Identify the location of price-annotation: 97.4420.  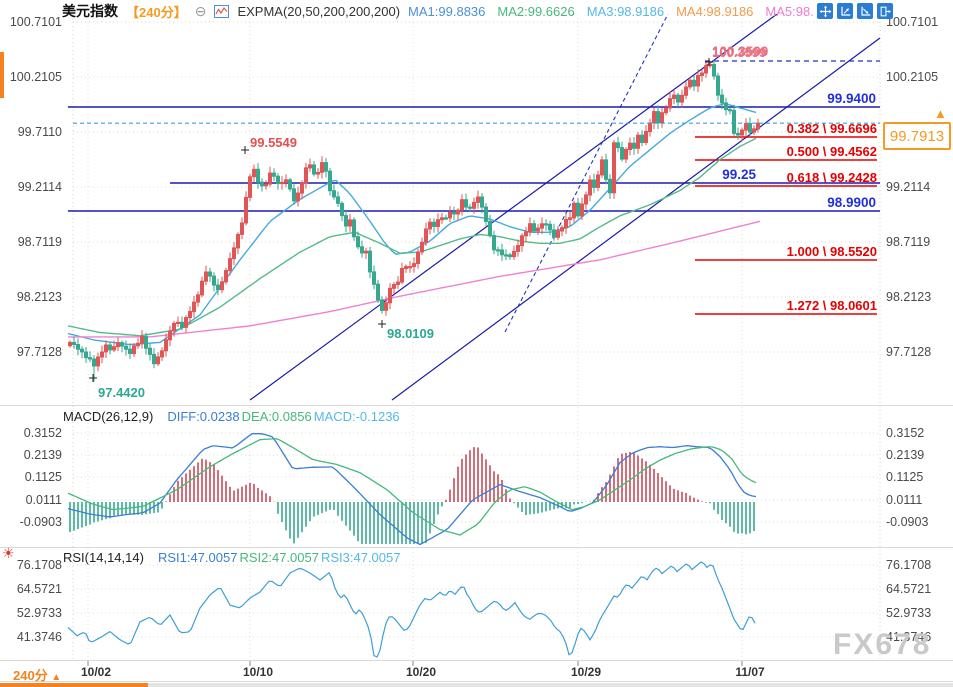
(121, 392).